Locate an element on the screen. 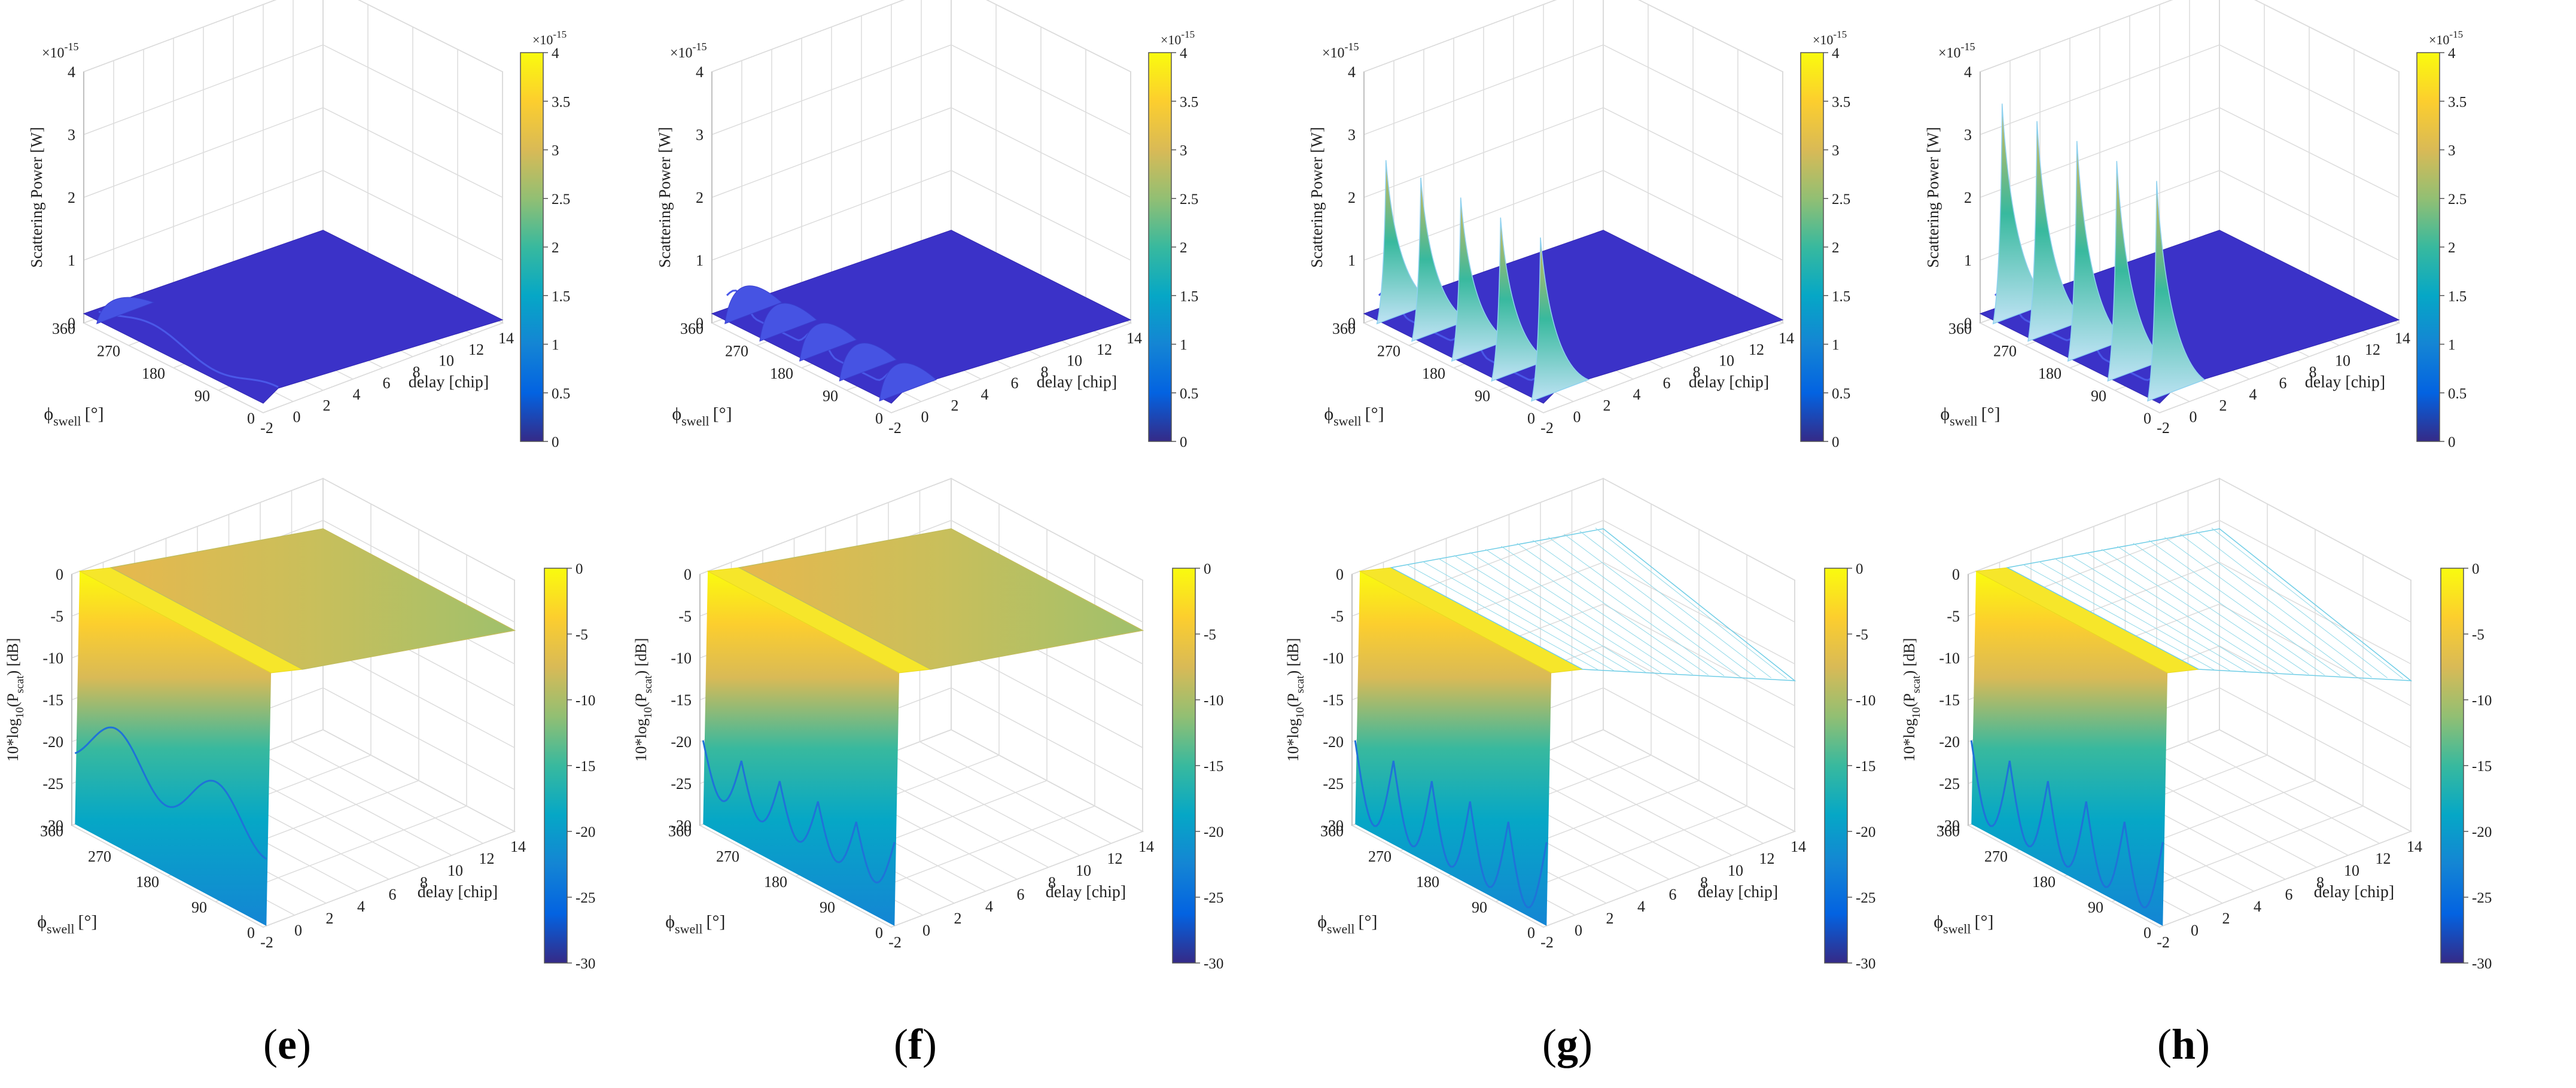  z-axis-label: Scattering Power [W] is located at coordinates (1933, 197).